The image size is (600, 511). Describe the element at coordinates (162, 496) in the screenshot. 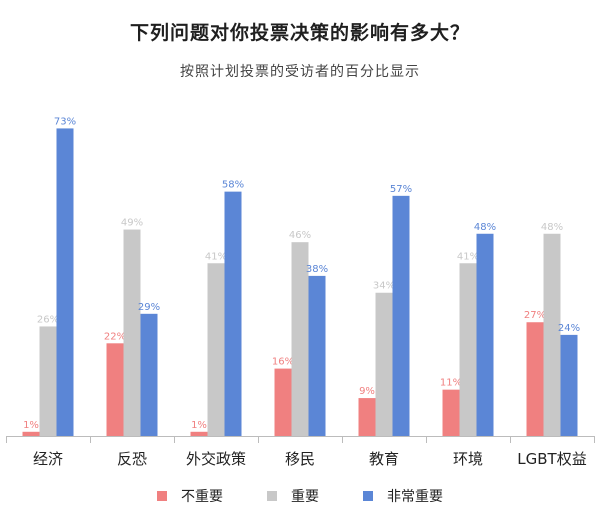

I see `legend-swatch-not-important` at that location.